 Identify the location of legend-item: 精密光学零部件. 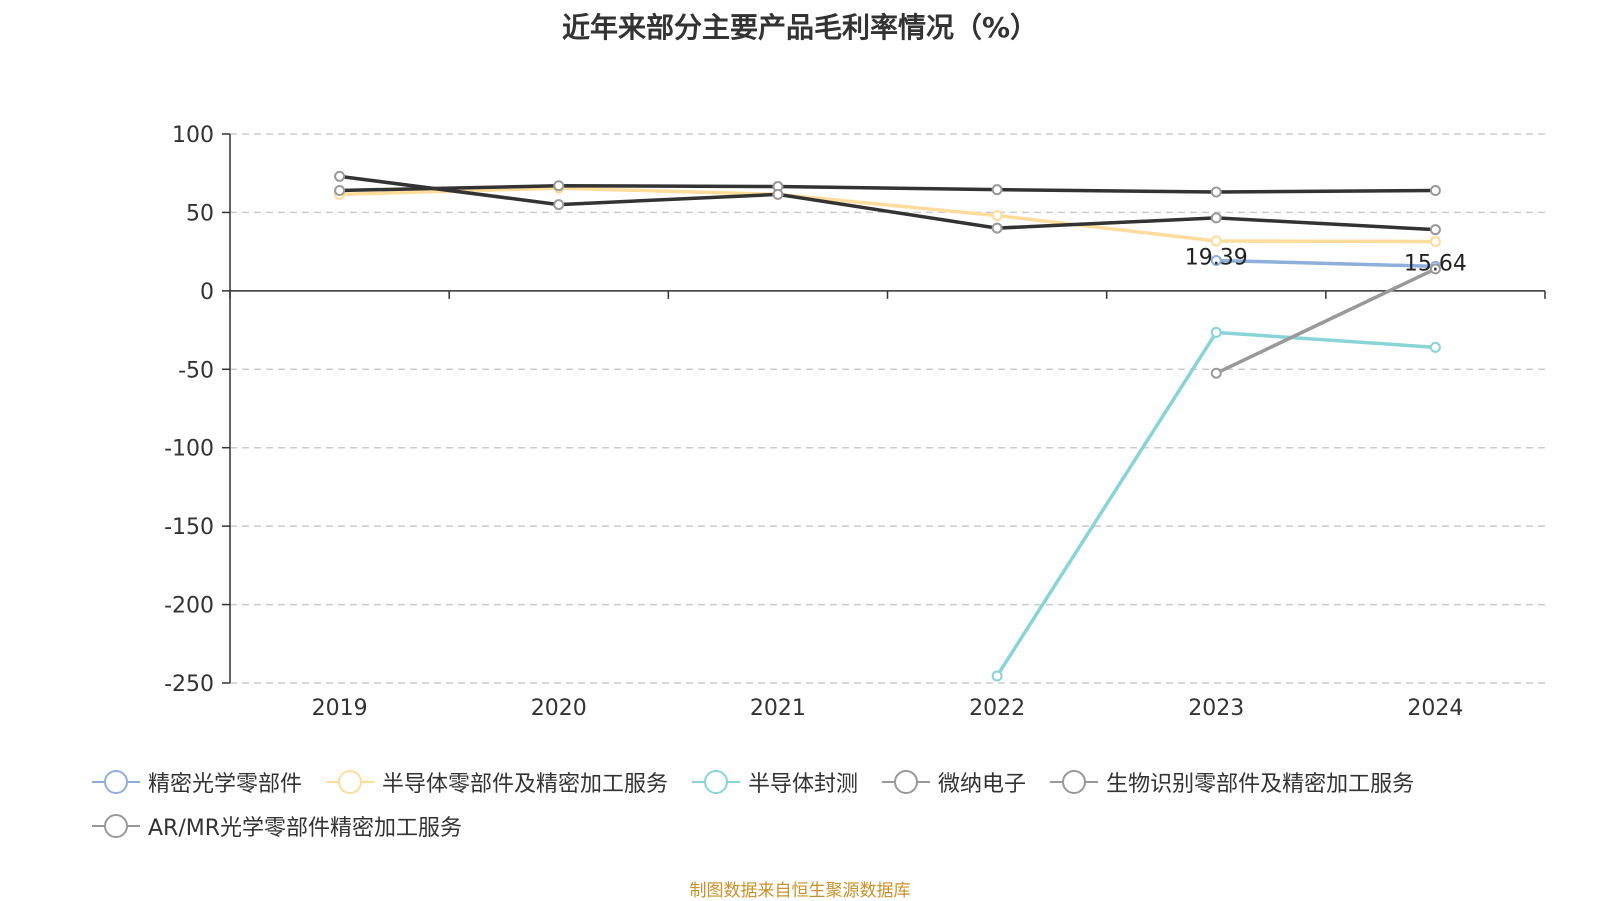
(197, 782).